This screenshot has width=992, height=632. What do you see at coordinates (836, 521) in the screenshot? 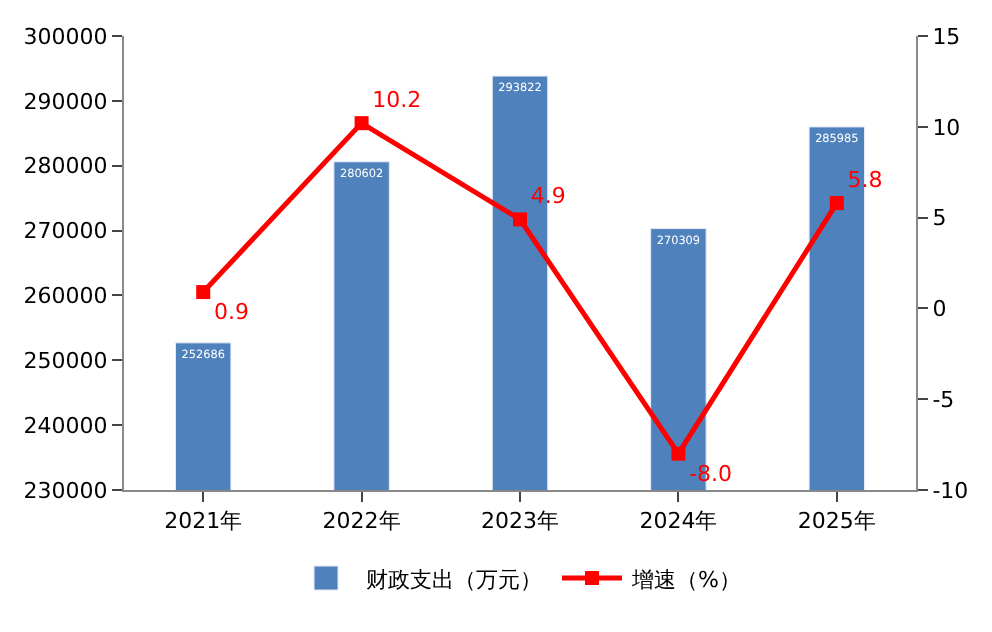
I see `x-tick-label: 2025年` at bounding box center [836, 521].